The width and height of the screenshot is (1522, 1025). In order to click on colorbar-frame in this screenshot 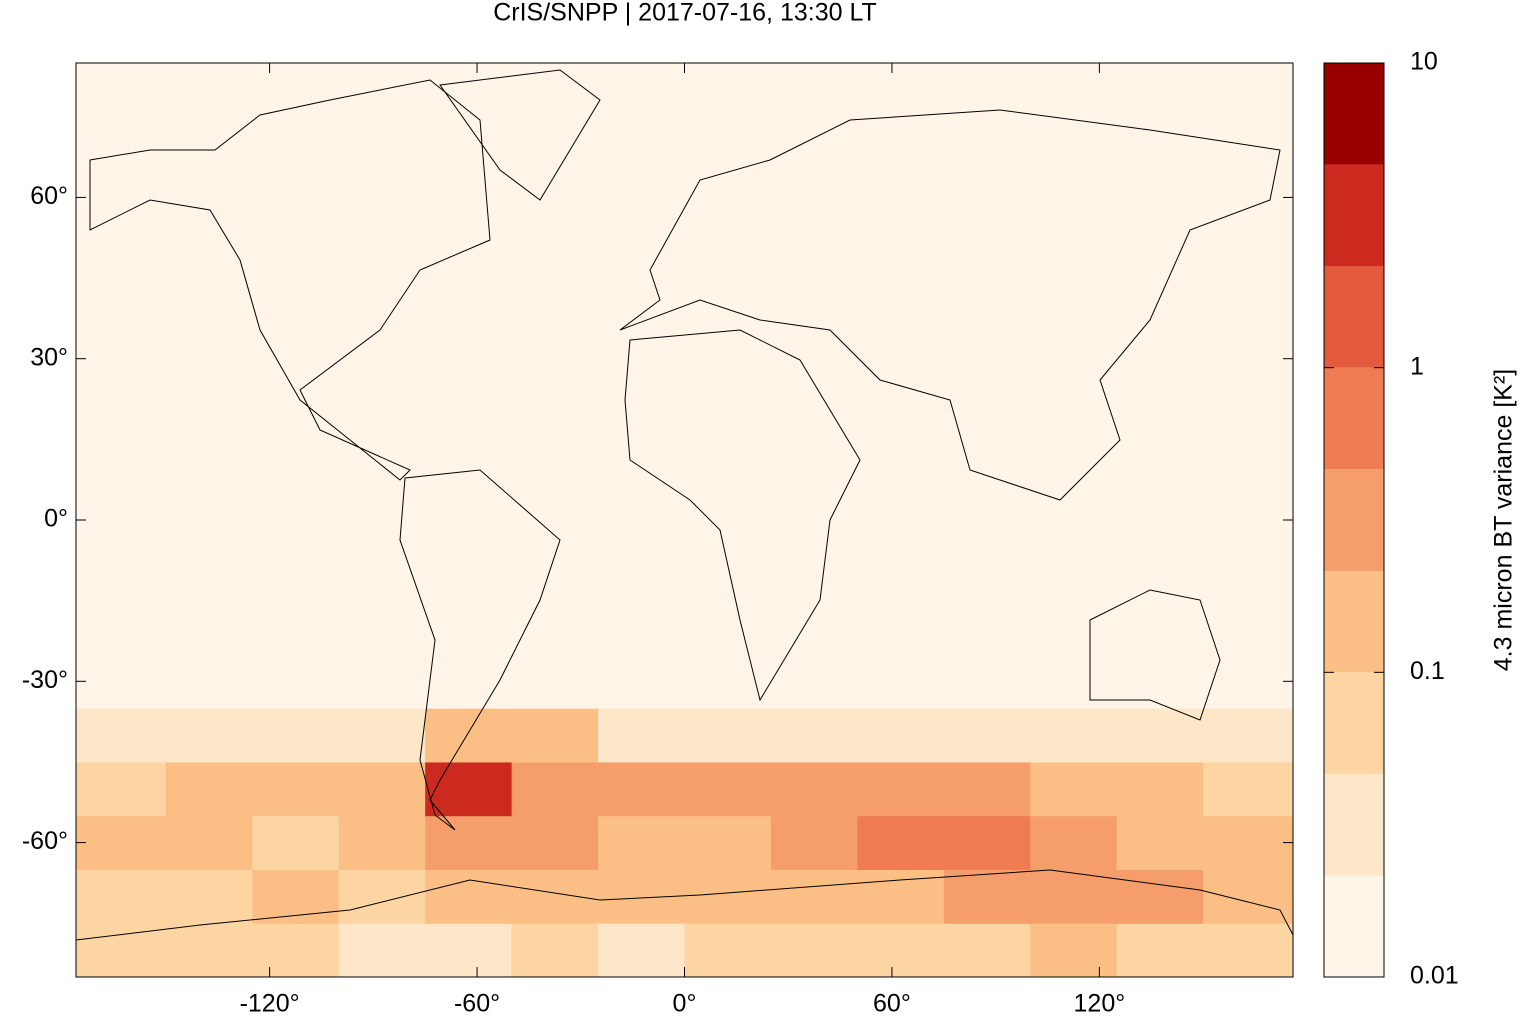, I will do `click(1354, 520)`.